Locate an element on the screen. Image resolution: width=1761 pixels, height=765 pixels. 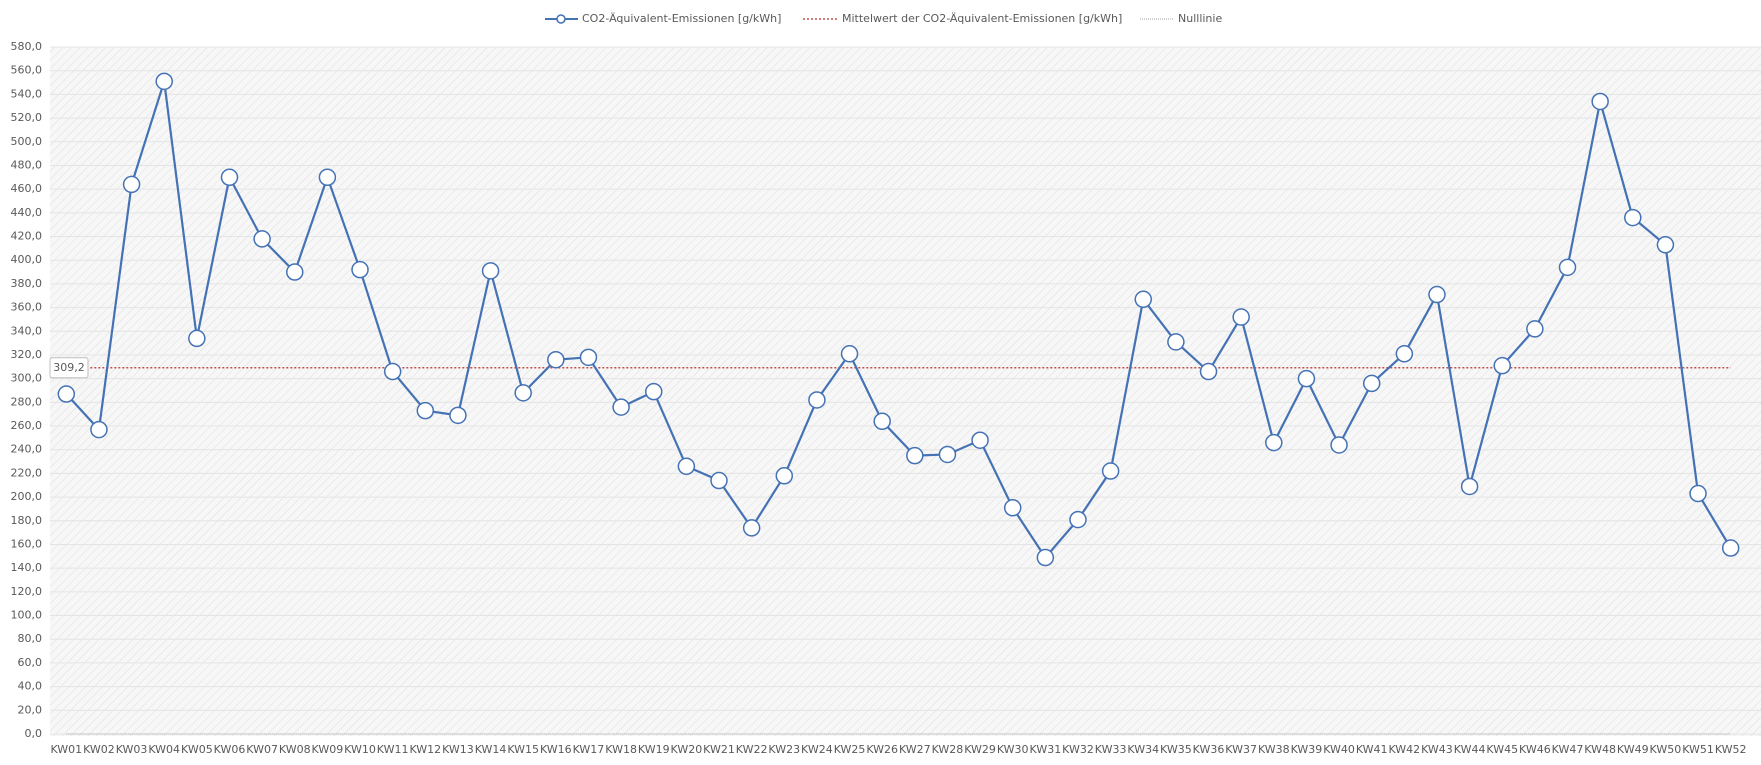
x-tick-label: KW34 is located at coordinates (1143, 749).